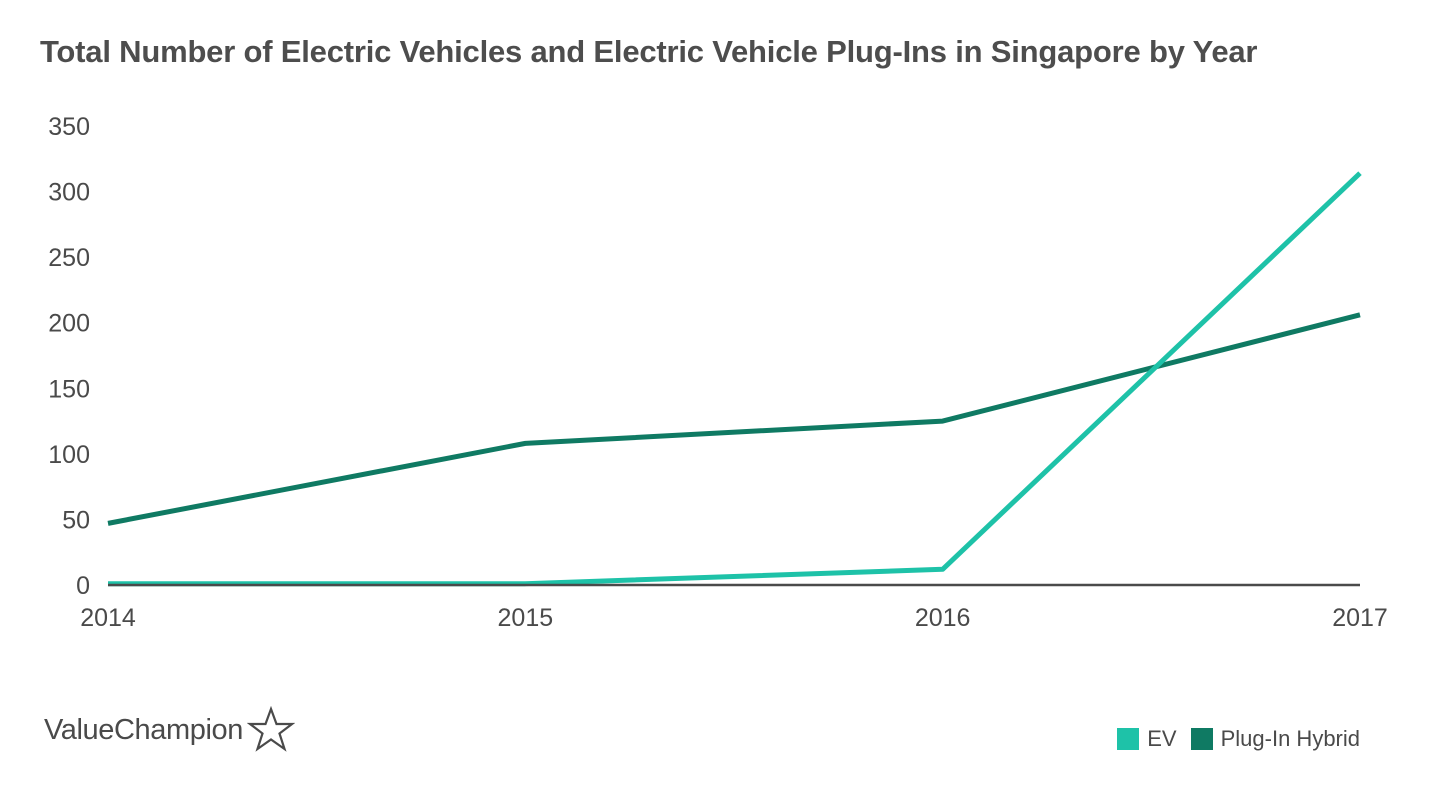 This screenshot has width=1440, height=794. I want to click on y-tick-label: 150, so click(69, 389).